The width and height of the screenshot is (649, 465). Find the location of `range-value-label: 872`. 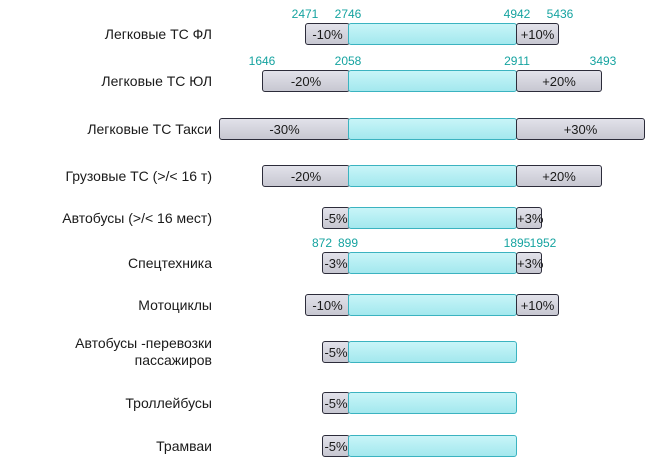

range-value-label: 872 is located at coordinates (322, 243).